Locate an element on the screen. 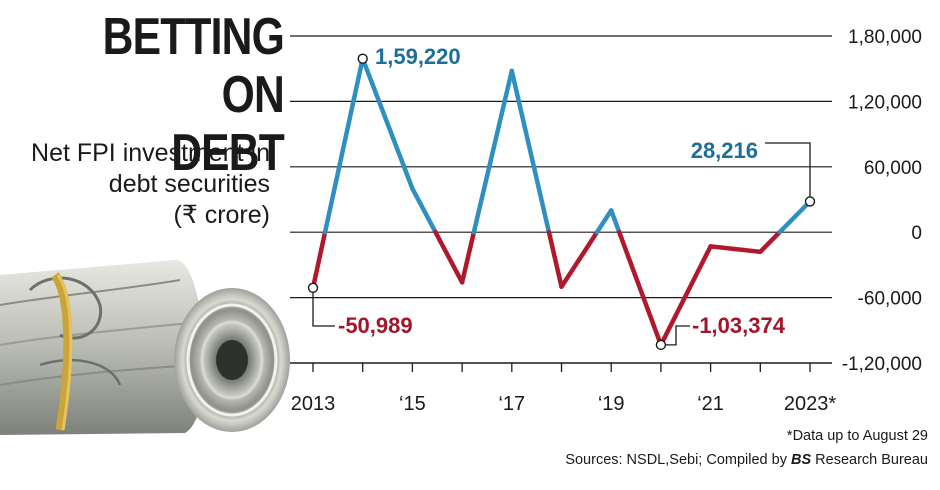 The height and width of the screenshot is (490, 940). x-axis: 2013 ‘15 ‘17 ‘19 ‘21 2023* is located at coordinates (563, 389).